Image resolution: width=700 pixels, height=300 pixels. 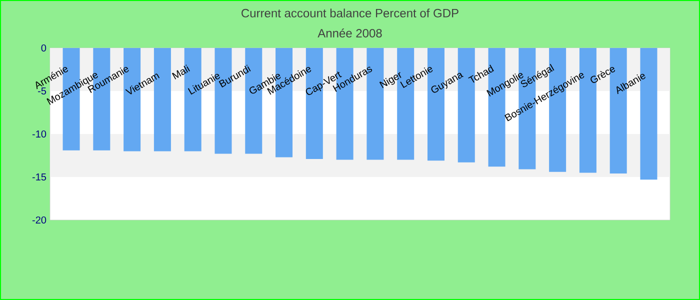 What do you see at coordinates (350, 13) in the screenshot?
I see `chart-title: Current account balance Percent of GDP` at bounding box center [350, 13].